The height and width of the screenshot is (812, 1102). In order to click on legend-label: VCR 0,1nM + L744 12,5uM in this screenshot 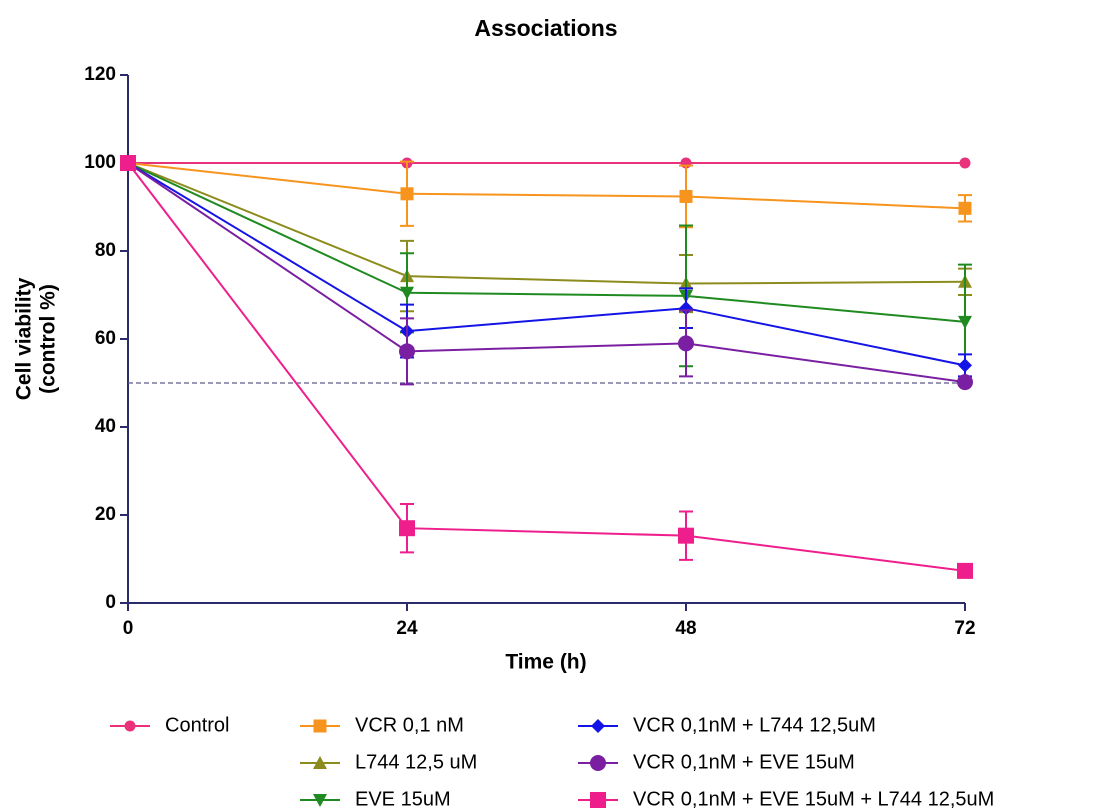, I will do `click(754, 725)`.